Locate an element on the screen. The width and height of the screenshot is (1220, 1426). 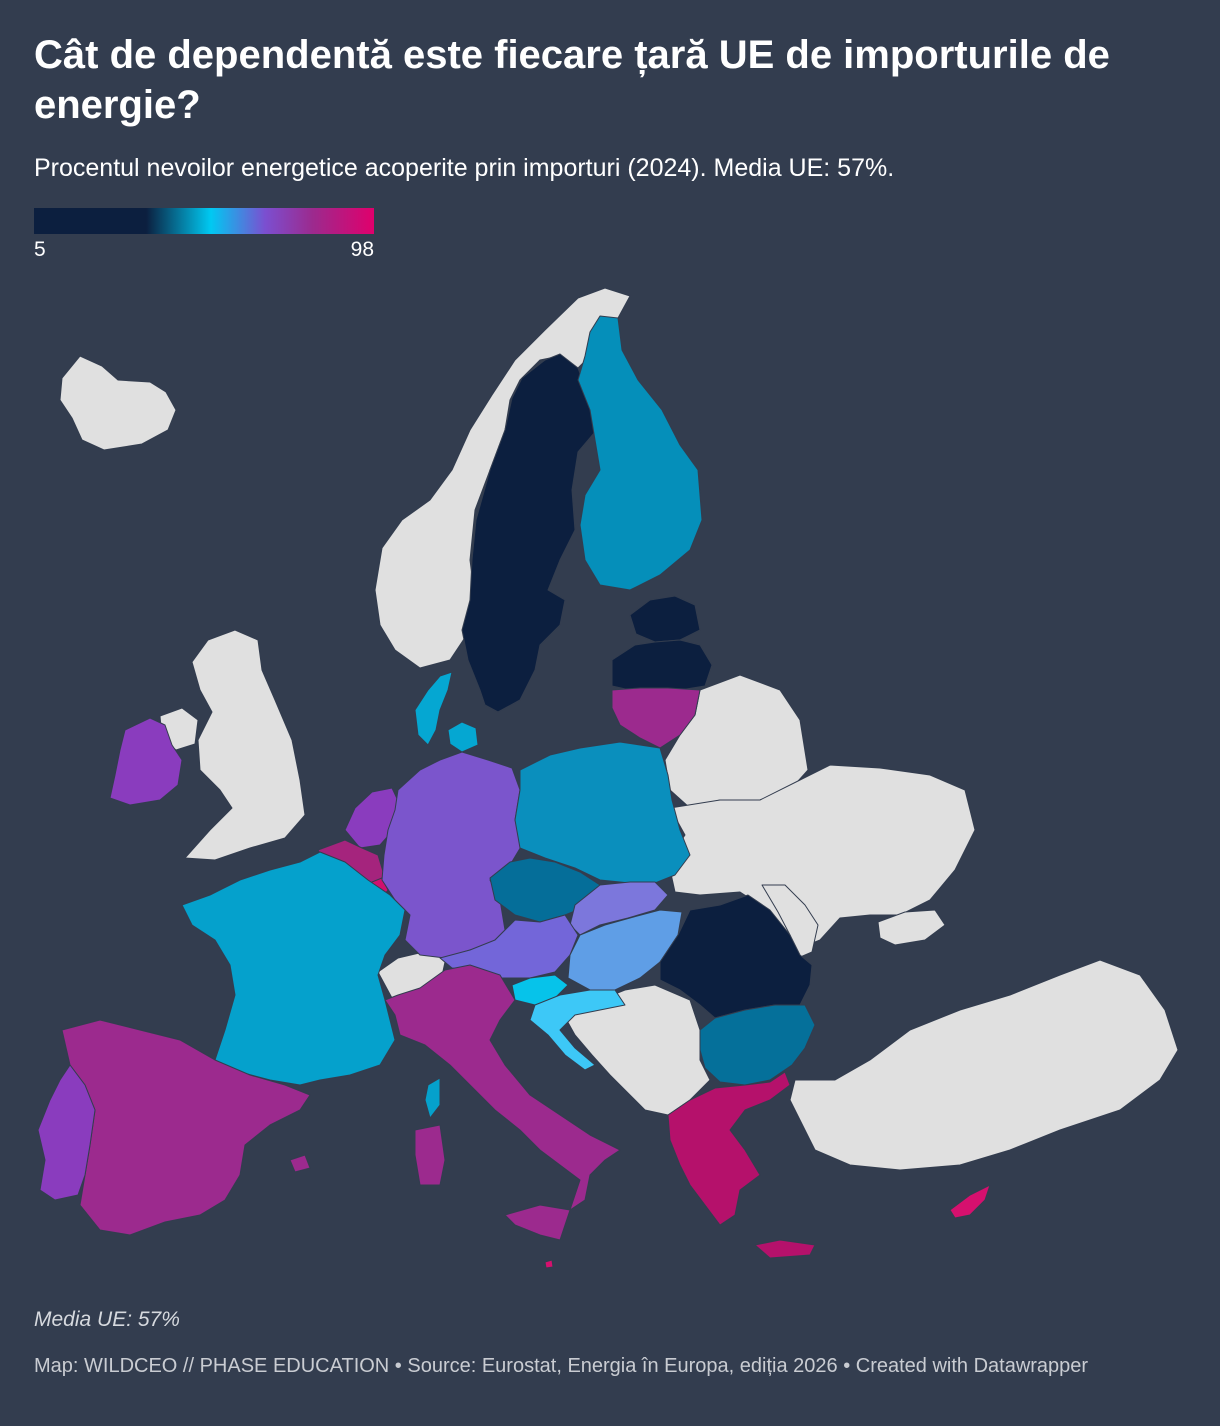
country-crimea is located at coordinates (911, 927).